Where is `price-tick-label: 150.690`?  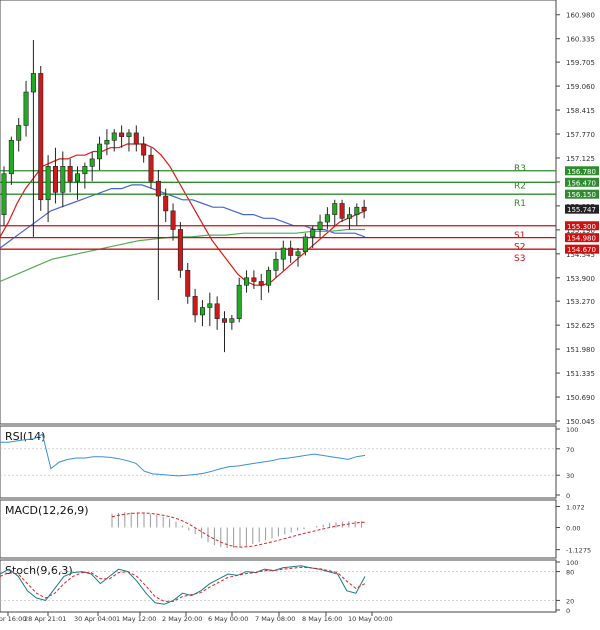
price-tick-label: 150.690 is located at coordinates (580, 398).